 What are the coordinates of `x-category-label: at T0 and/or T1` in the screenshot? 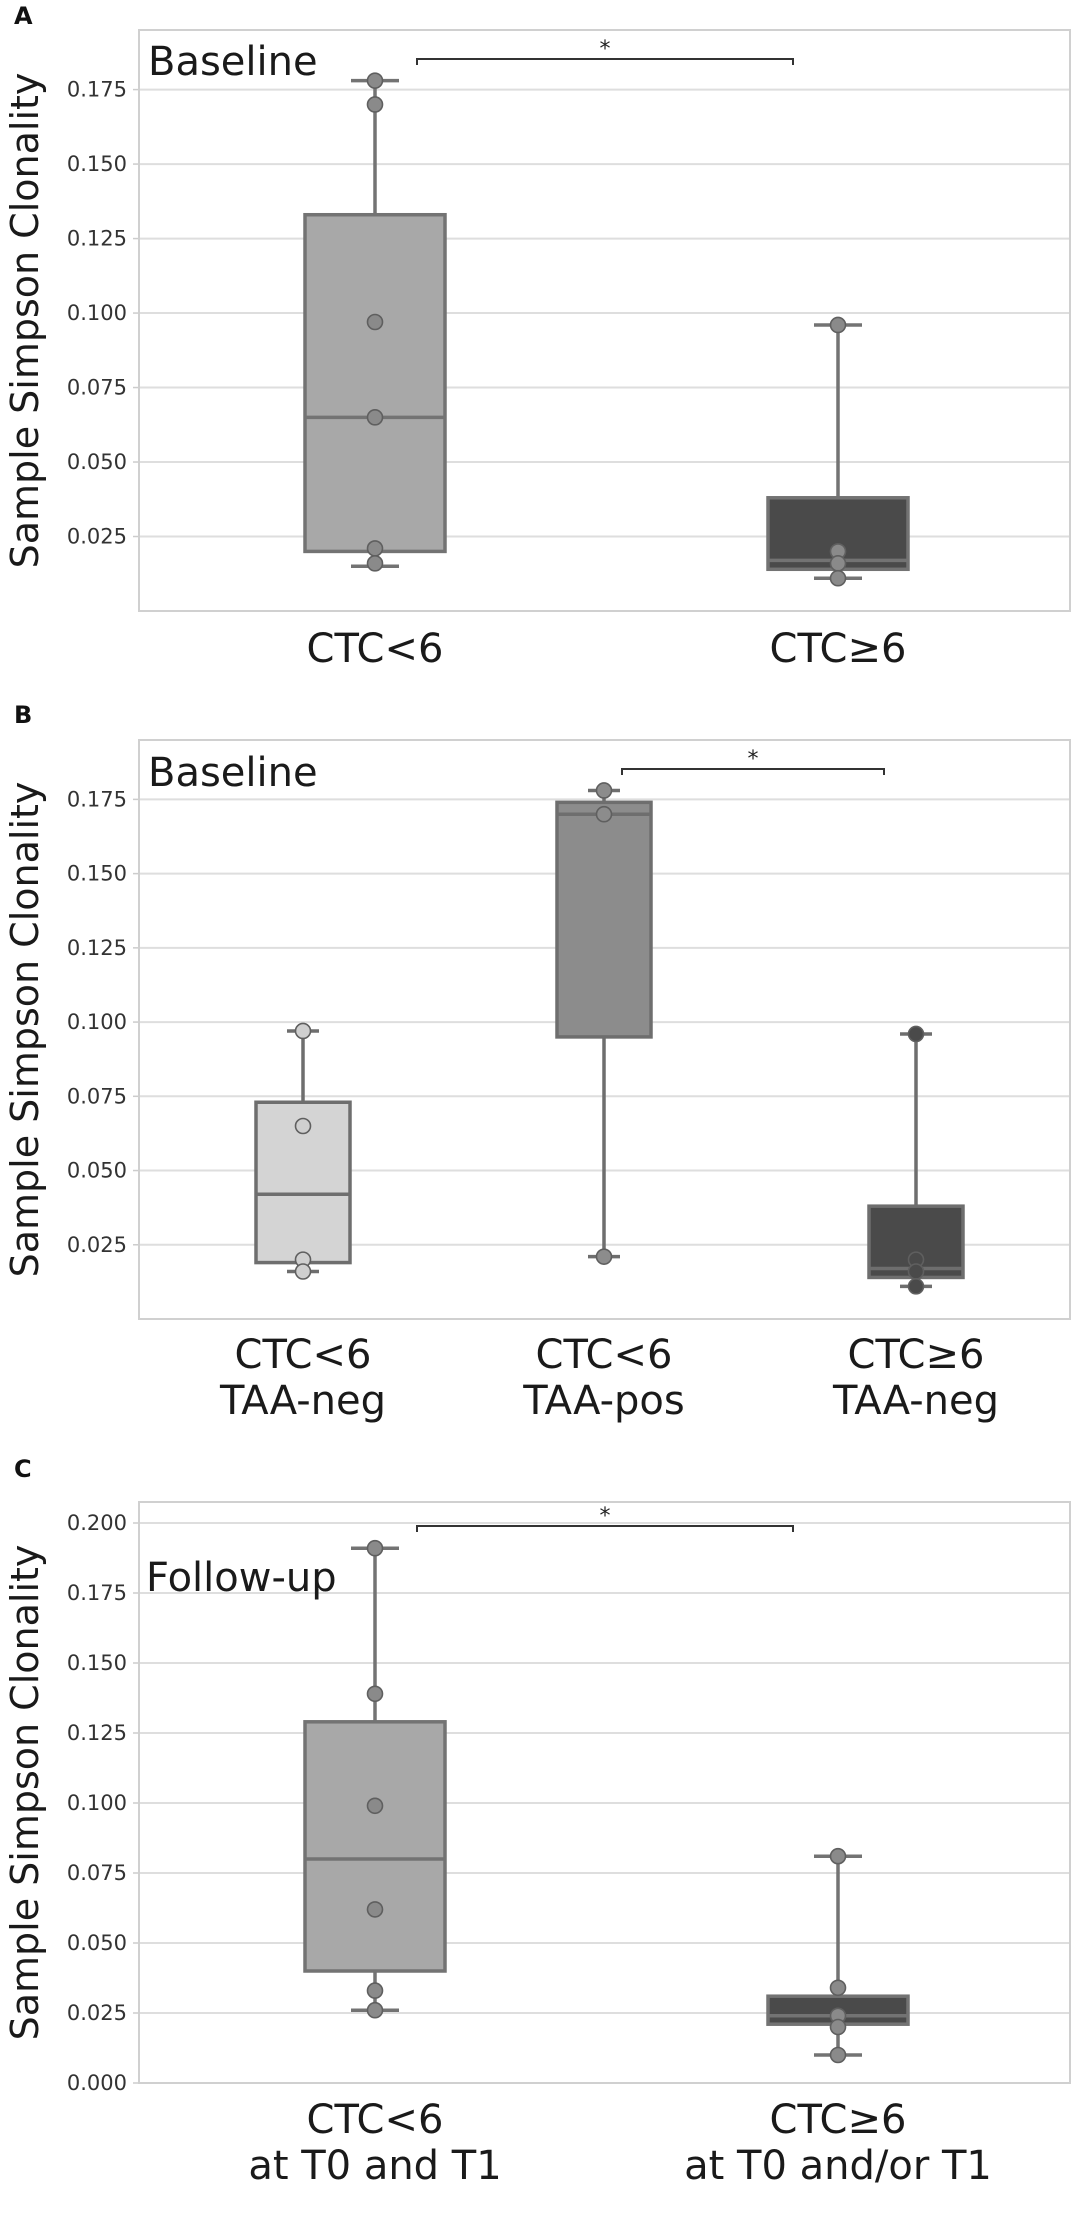 It's located at (838, 2166).